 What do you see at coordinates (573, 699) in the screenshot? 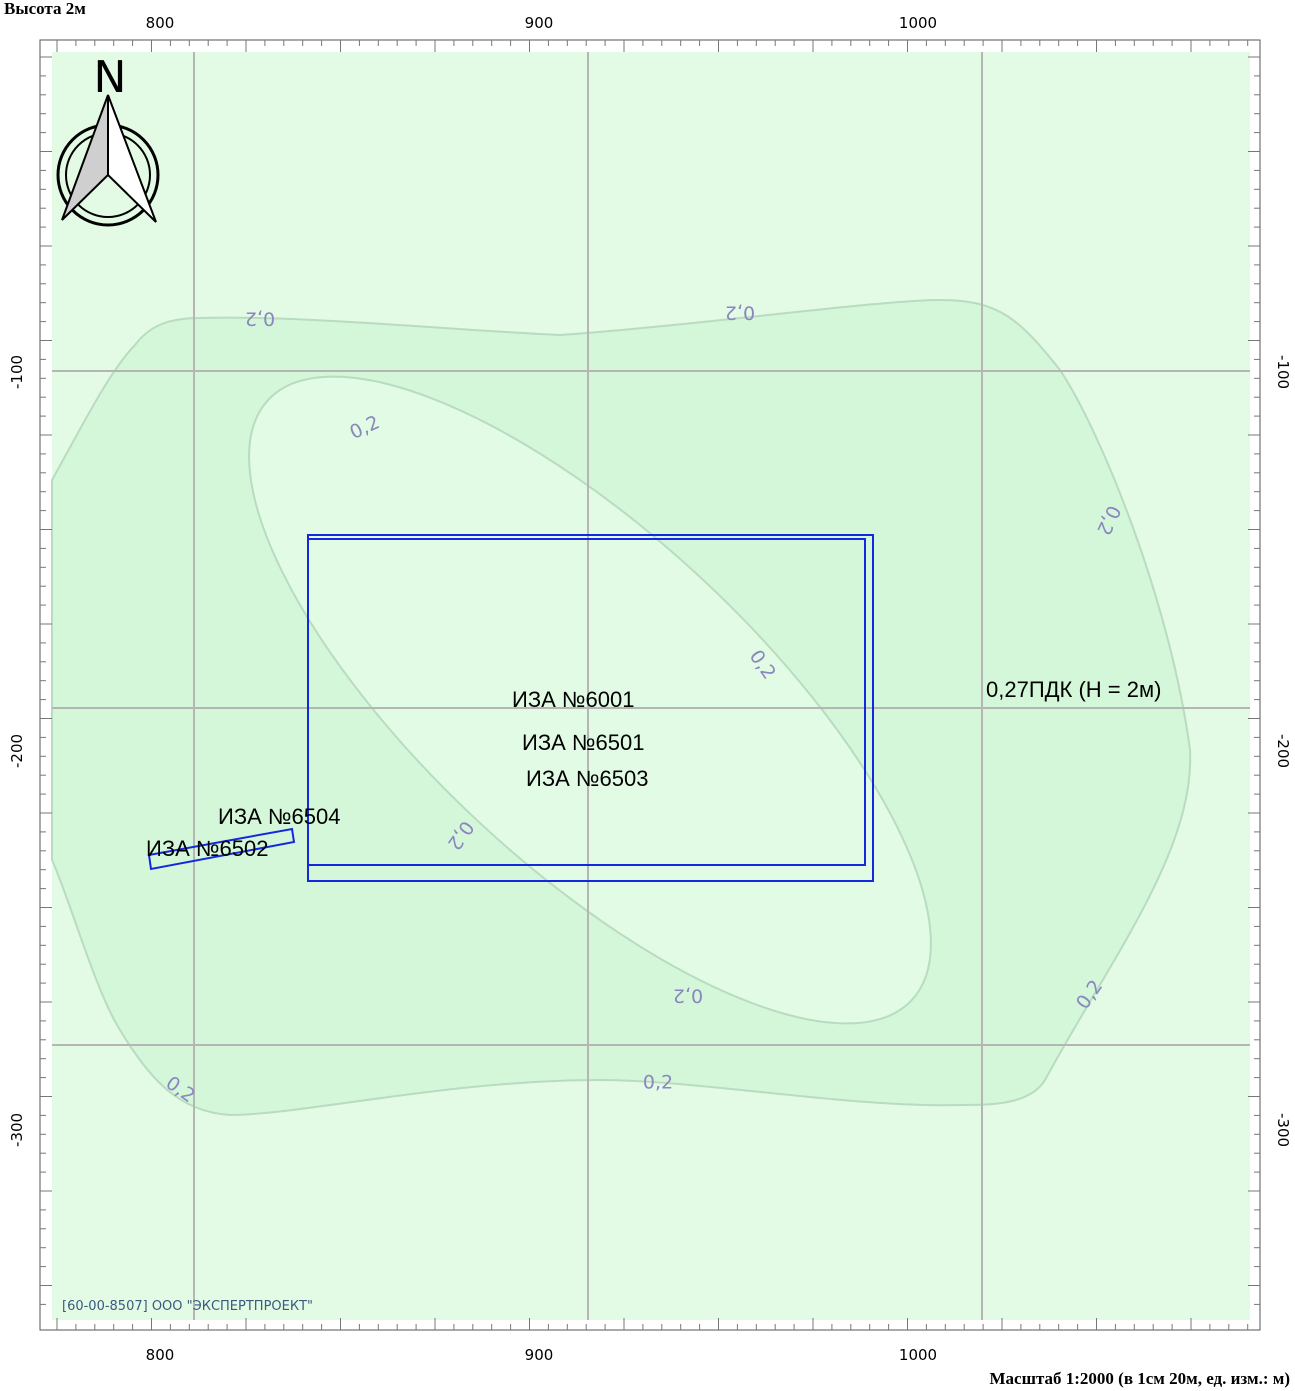
I see `source-label: ИЗА №6001` at bounding box center [573, 699].